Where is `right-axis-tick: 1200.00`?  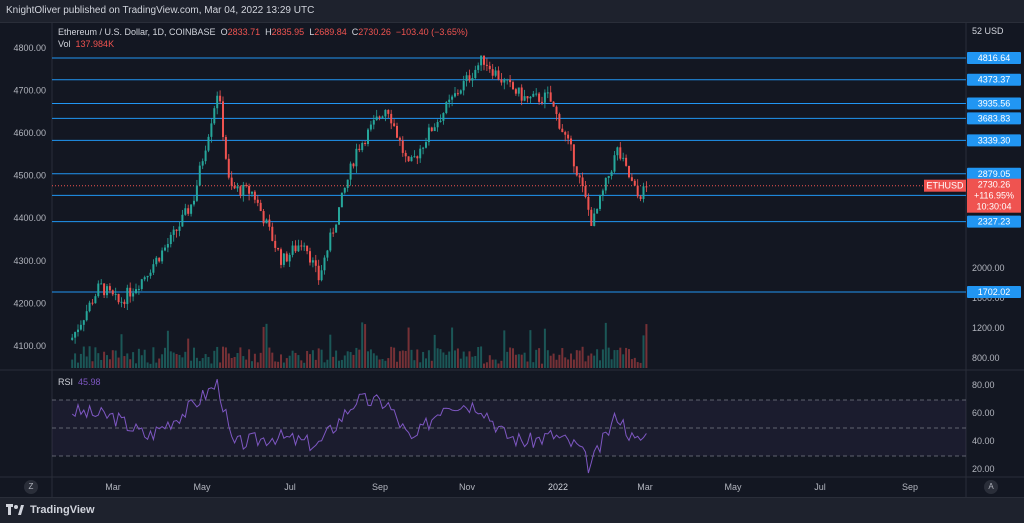
right-axis-tick: 1200.00 is located at coordinates (988, 328).